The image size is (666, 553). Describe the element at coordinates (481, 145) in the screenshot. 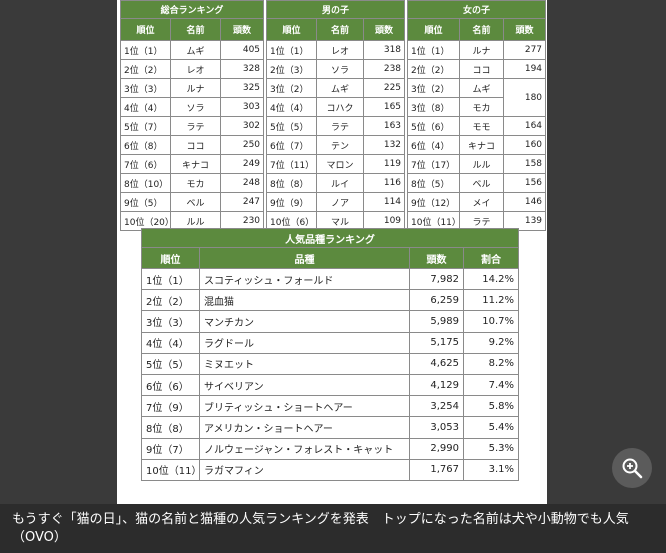

I see `name-cell: キナコ` at that location.